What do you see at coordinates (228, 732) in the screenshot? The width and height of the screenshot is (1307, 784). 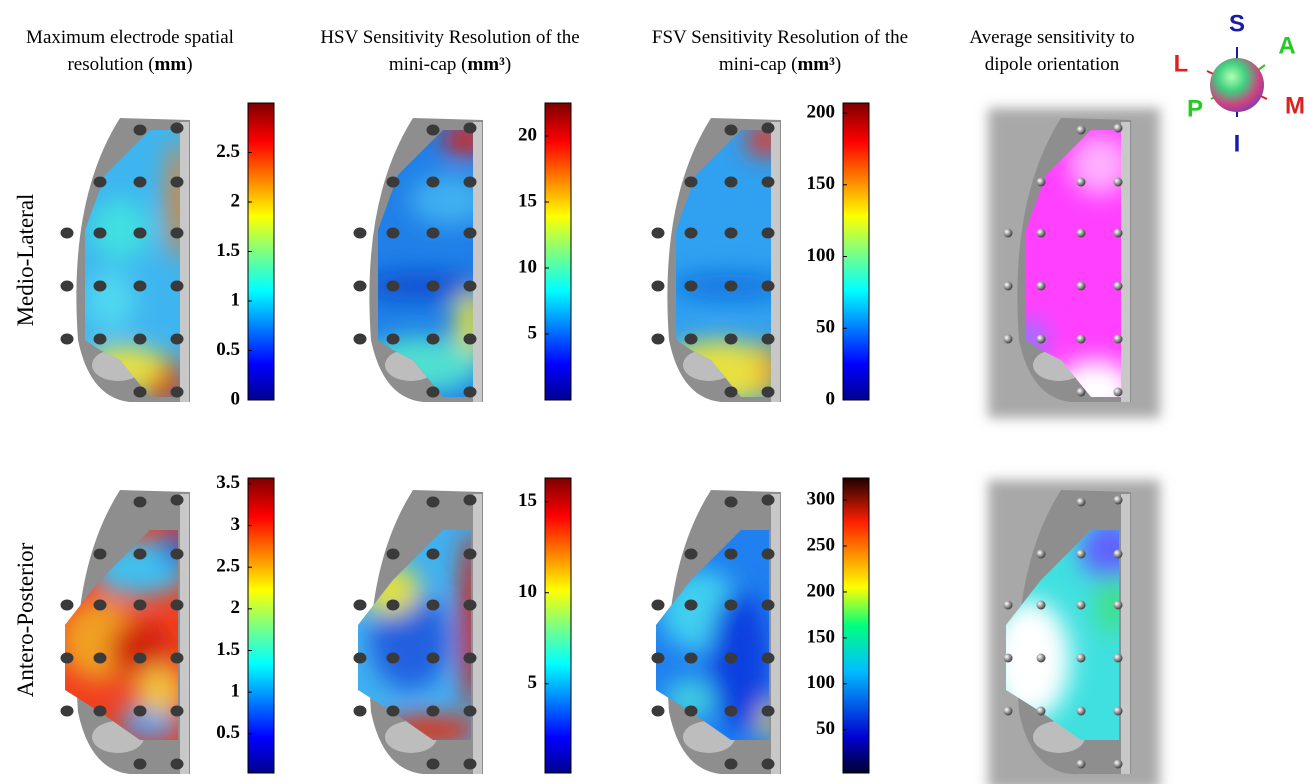 I see `colorbar-tick-label: 0.5` at bounding box center [228, 732].